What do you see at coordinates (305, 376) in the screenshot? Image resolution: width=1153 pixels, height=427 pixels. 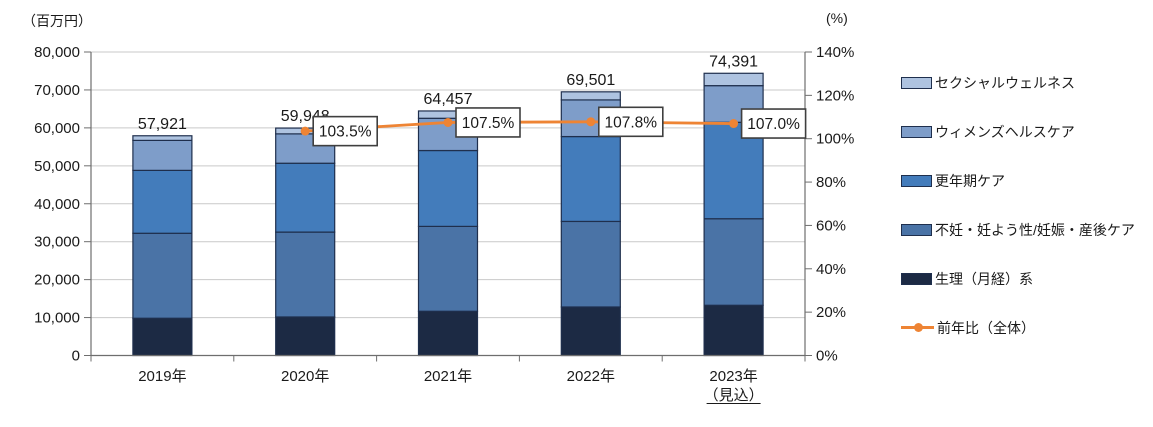 I see `x-axis-label: 2020年` at bounding box center [305, 376].